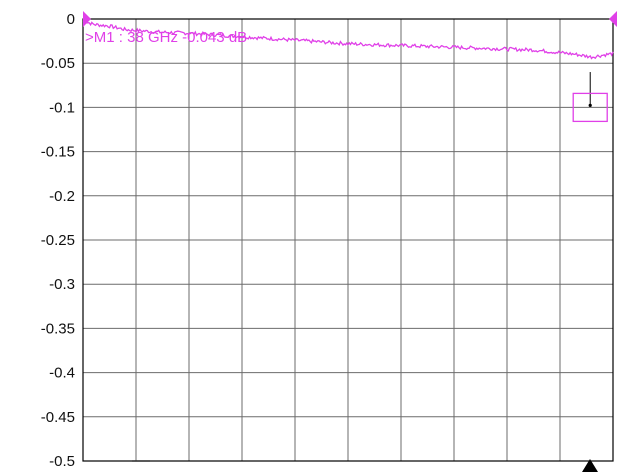 This screenshot has width=627, height=472. What do you see at coordinates (590, 105) in the screenshot?
I see `marker-point` at bounding box center [590, 105].